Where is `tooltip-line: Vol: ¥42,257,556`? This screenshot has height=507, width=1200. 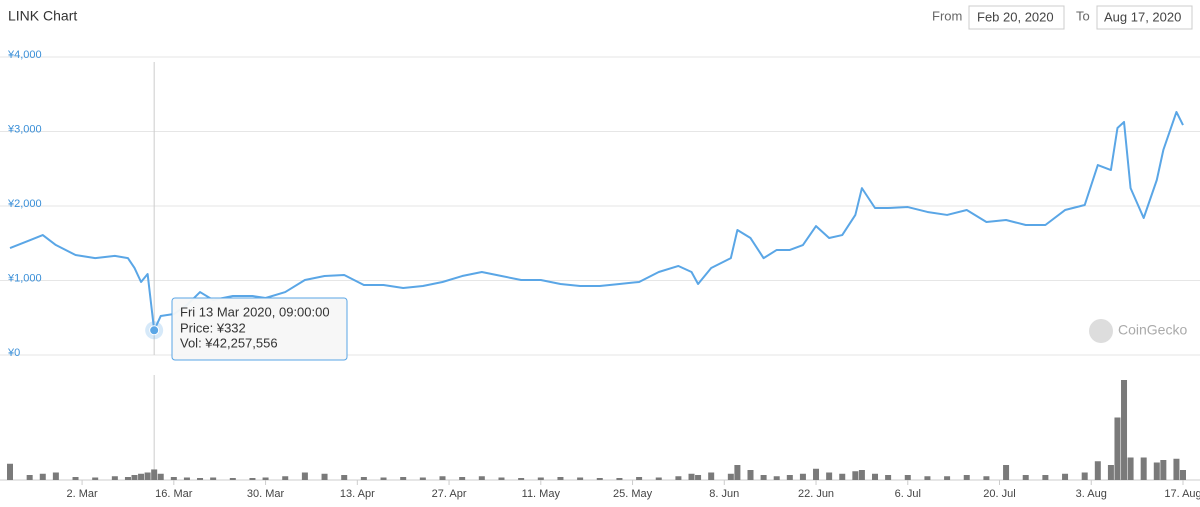
tooltip-line: Vol: ¥42,257,556 is located at coordinates (229, 342).